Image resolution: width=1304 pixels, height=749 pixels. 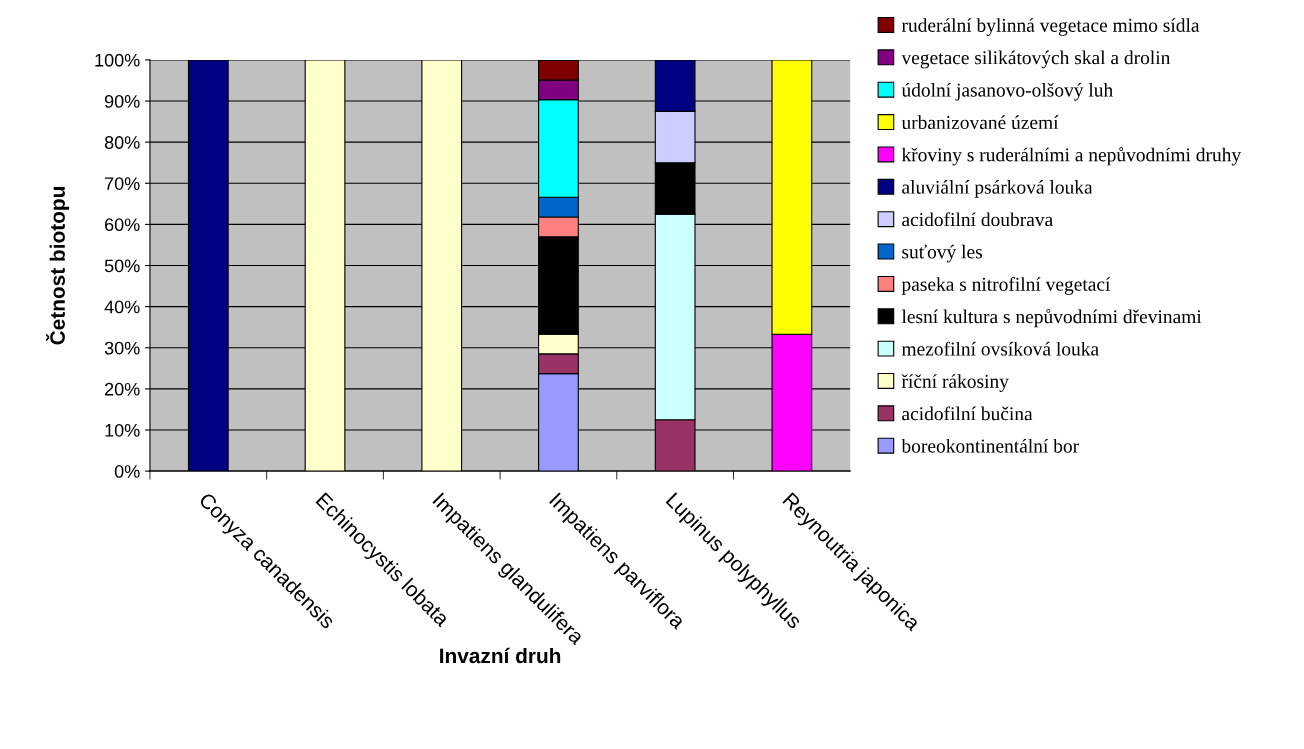 I want to click on legend-label: lesní kultura s nepůvodními dřevinami, so click(x=1051, y=318).